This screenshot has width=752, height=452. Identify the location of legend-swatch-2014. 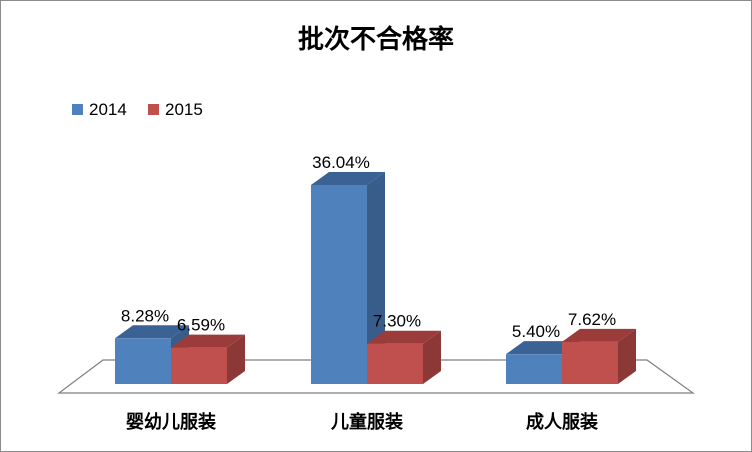
(77, 109).